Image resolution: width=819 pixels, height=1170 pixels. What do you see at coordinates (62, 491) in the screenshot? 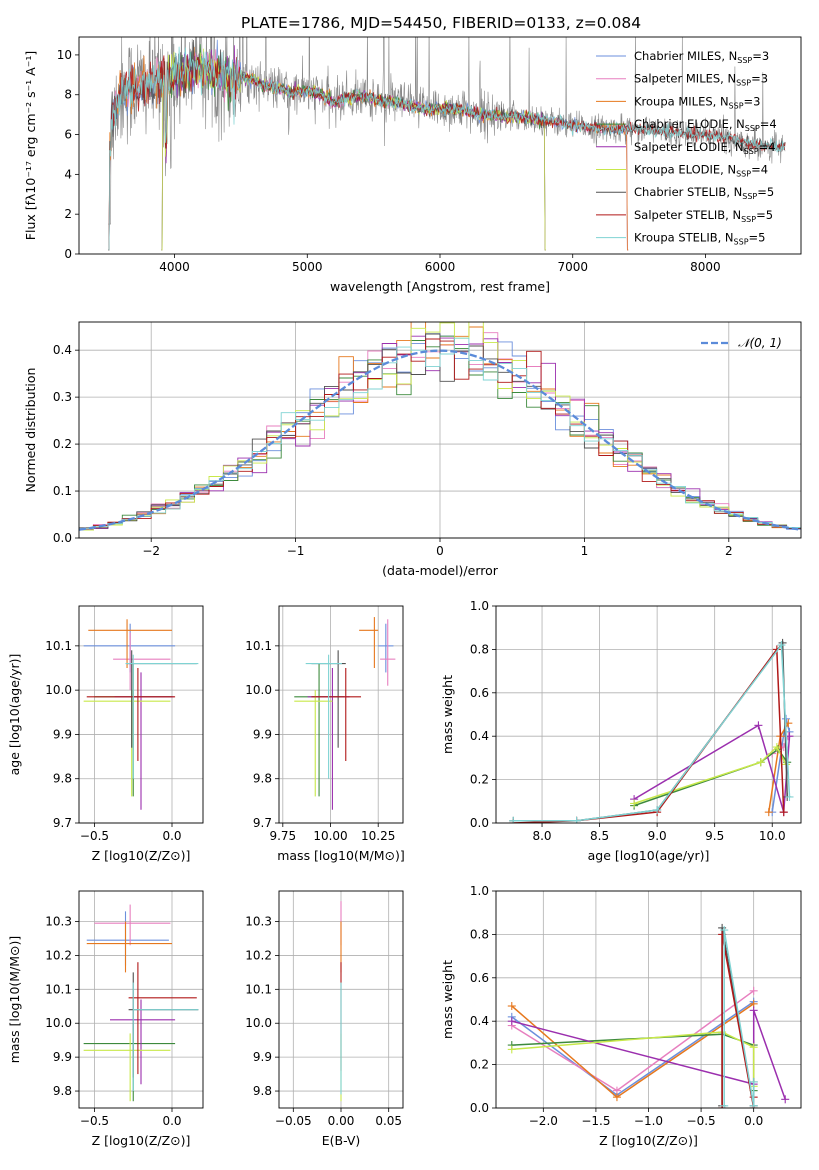
I see `y-tick-label: 0.1` at bounding box center [62, 491].